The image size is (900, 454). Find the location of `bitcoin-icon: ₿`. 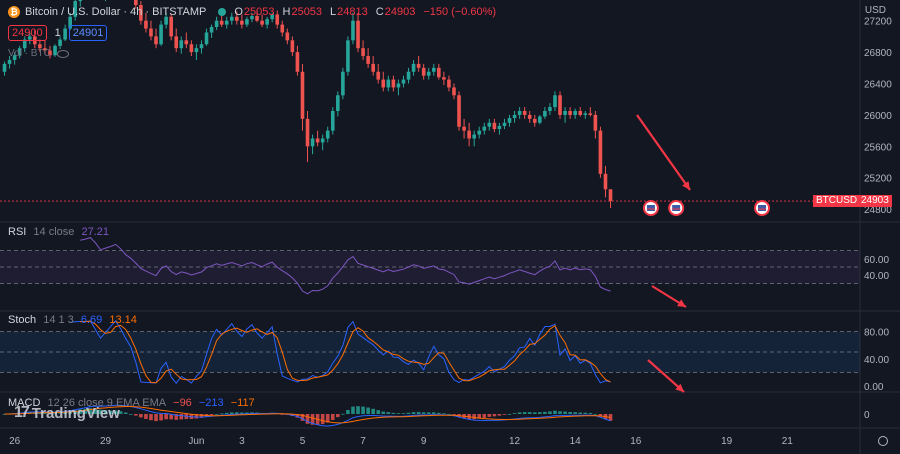

bitcoin-icon: ₿ is located at coordinates (14, 12).